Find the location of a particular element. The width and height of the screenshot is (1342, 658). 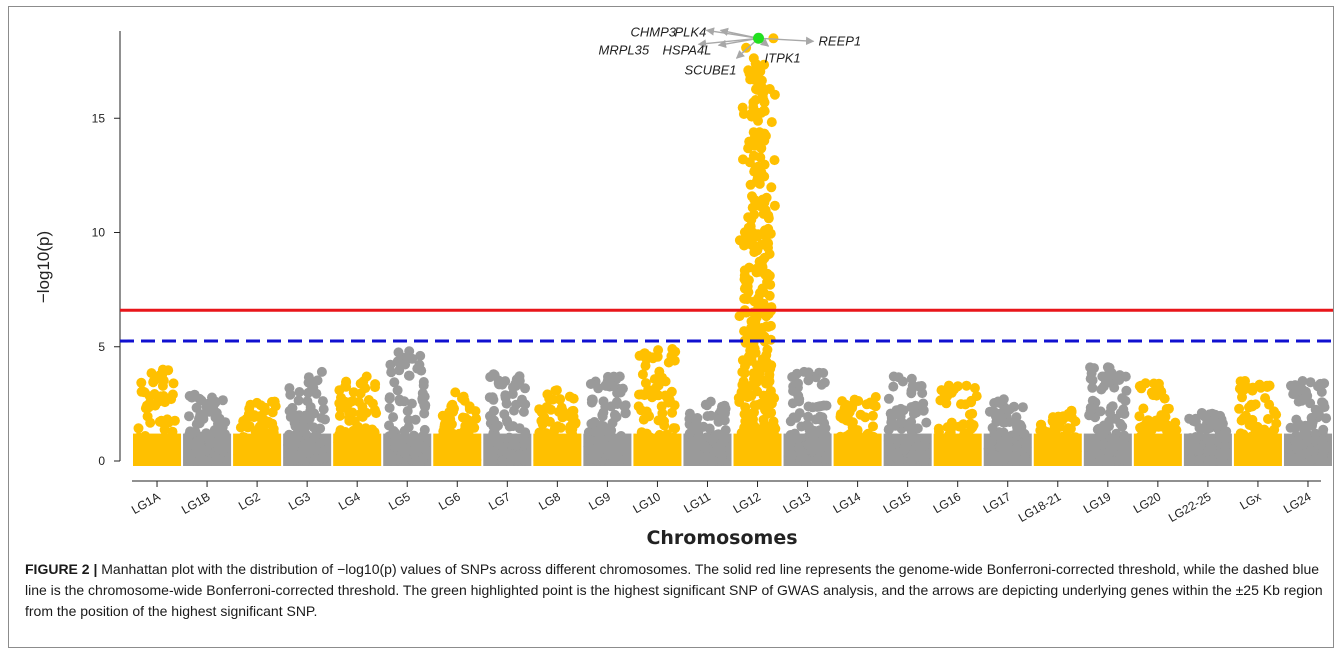

gene-label: CHMP3 is located at coordinates (654, 31).